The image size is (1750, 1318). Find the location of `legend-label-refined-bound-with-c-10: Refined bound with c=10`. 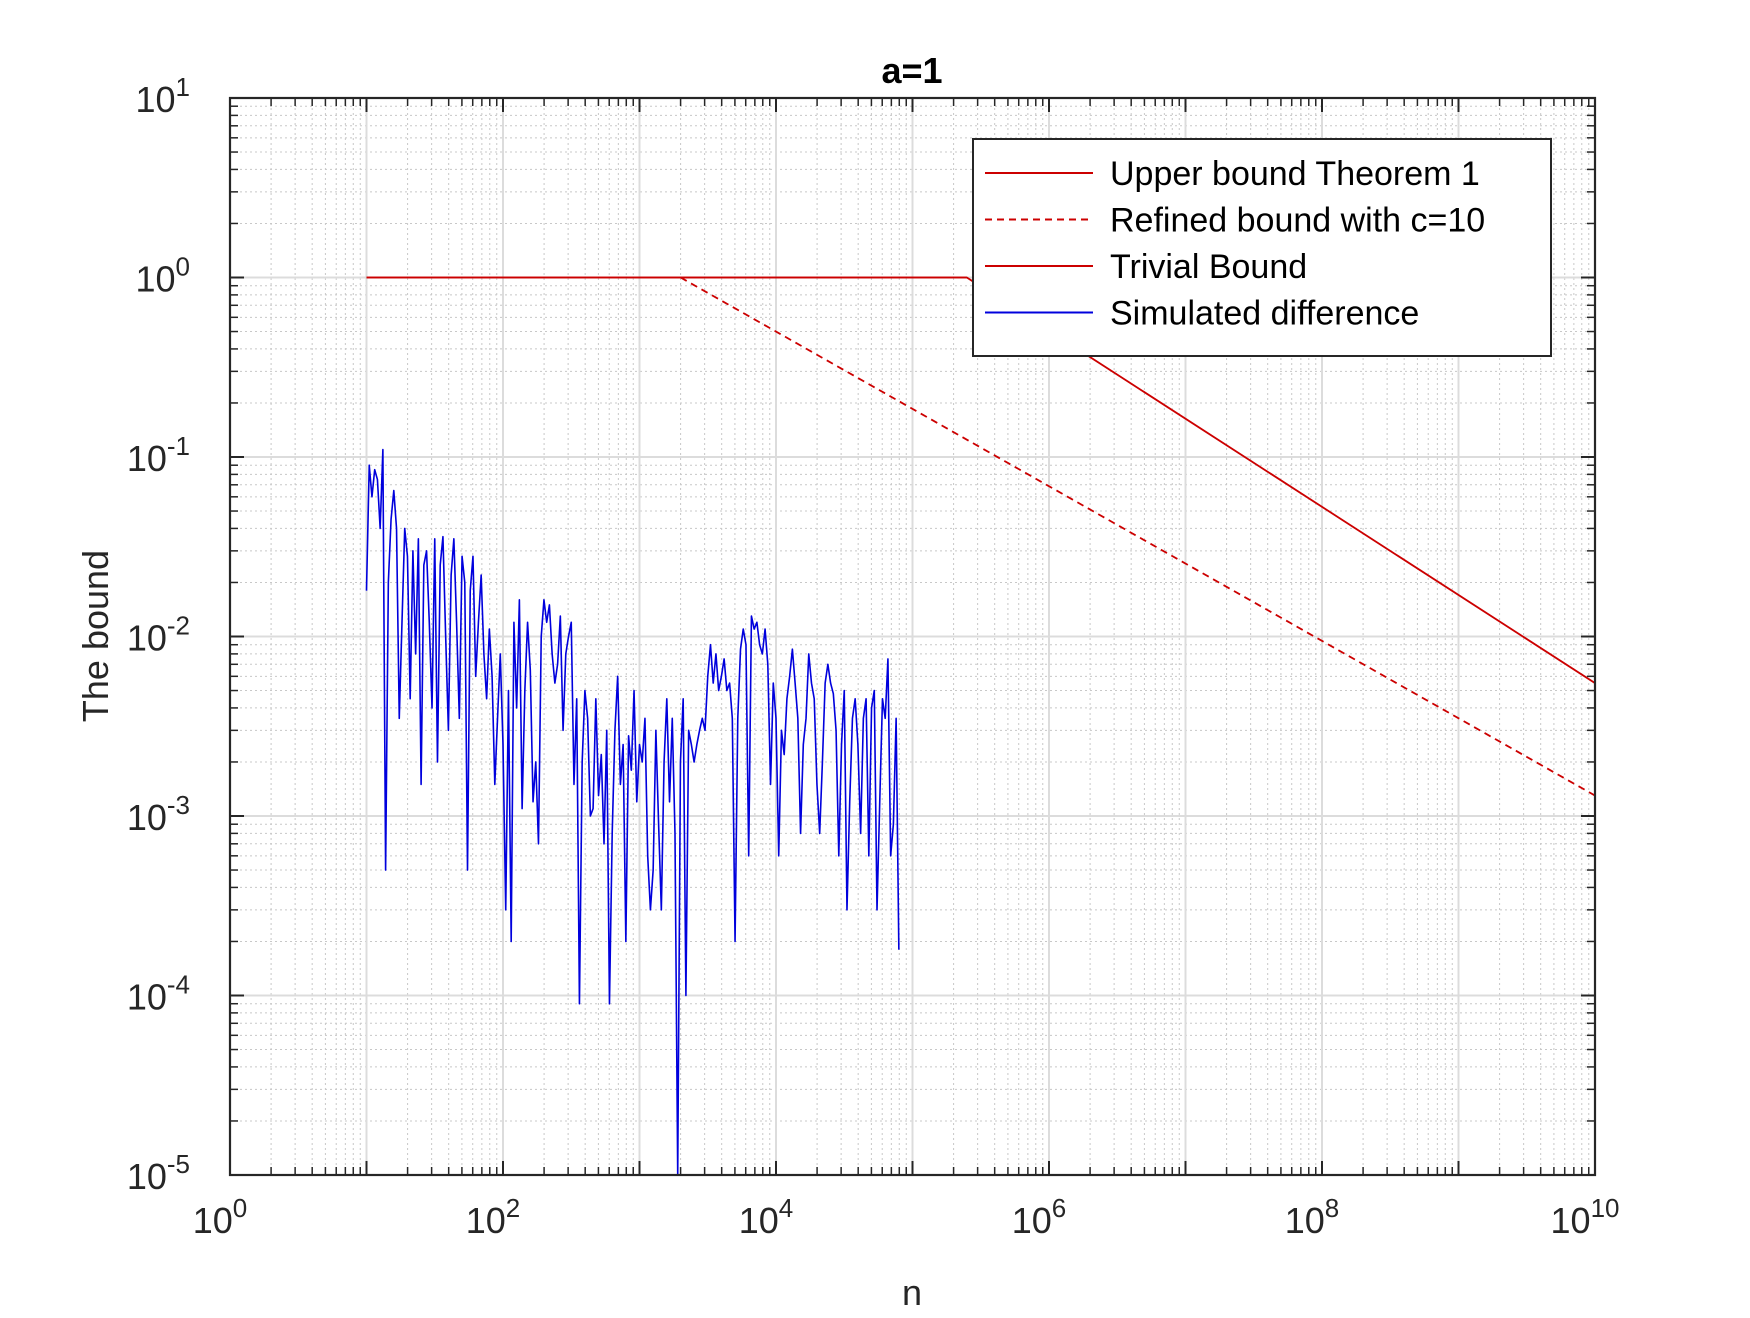

legend-label-refined-bound-with-c-10: Refined bound with c=10 is located at coordinates (1297, 221).